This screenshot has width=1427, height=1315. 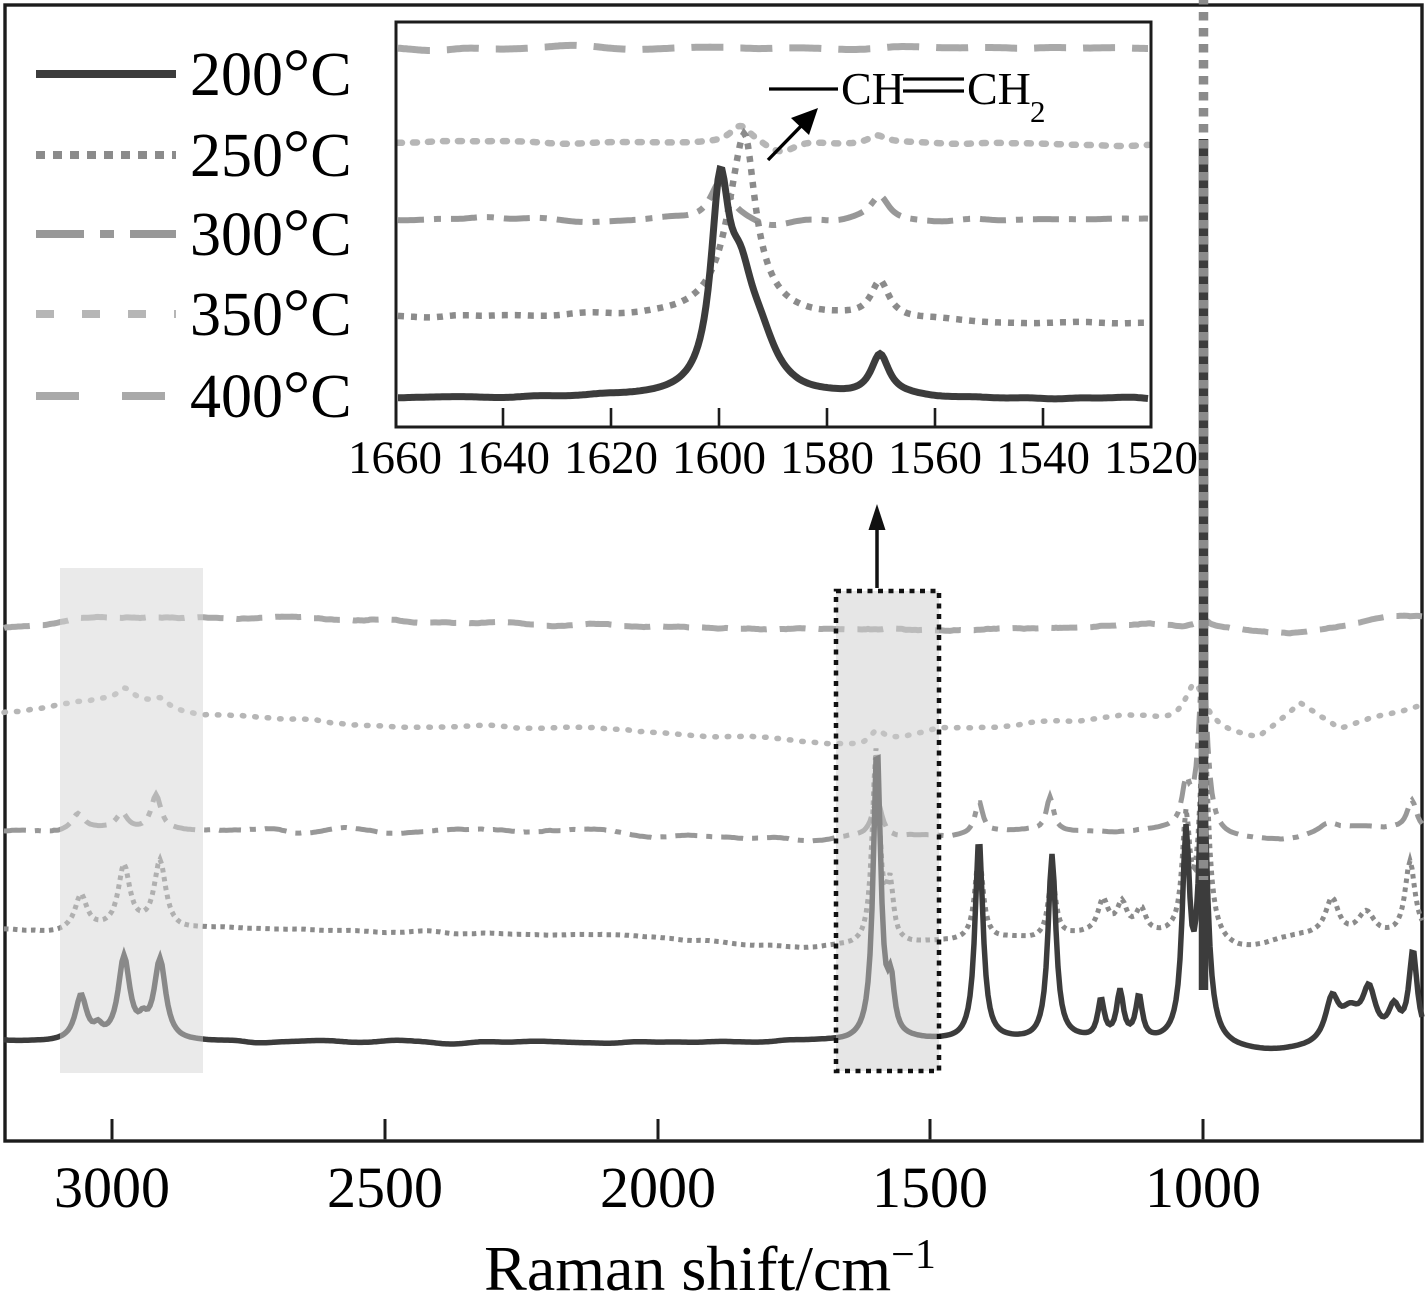 What do you see at coordinates (658, 1187) in the screenshot?
I see `svg-text: 2000` at bounding box center [658, 1187].